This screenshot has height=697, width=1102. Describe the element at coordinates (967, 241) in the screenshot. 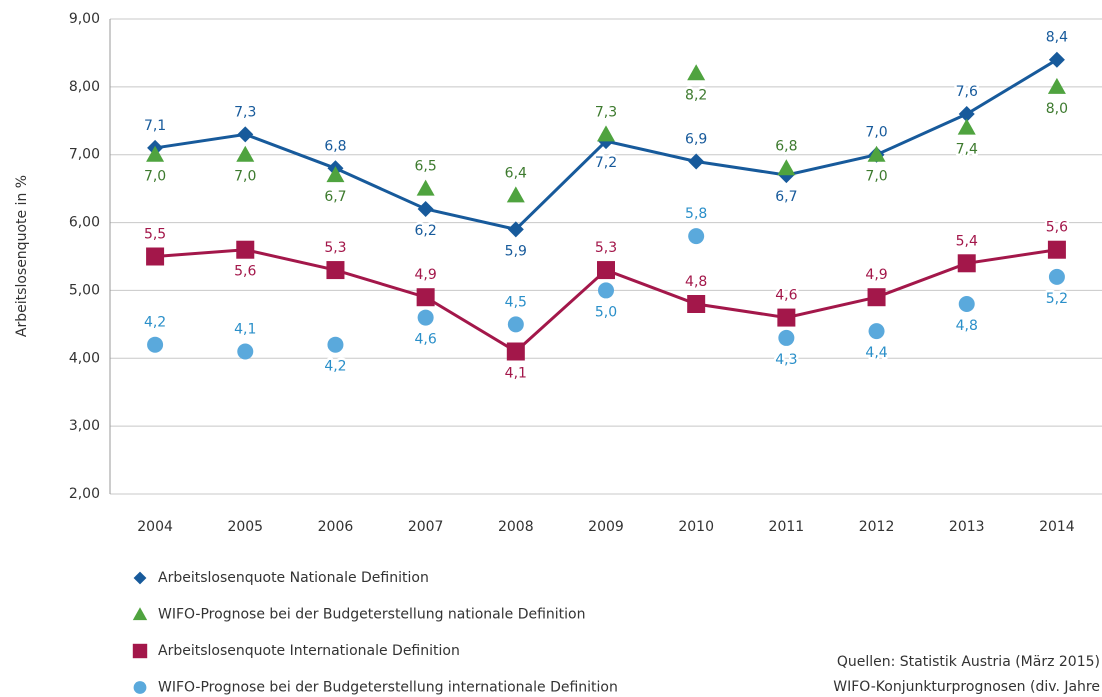

I see `value-label: 5,4` at that location.